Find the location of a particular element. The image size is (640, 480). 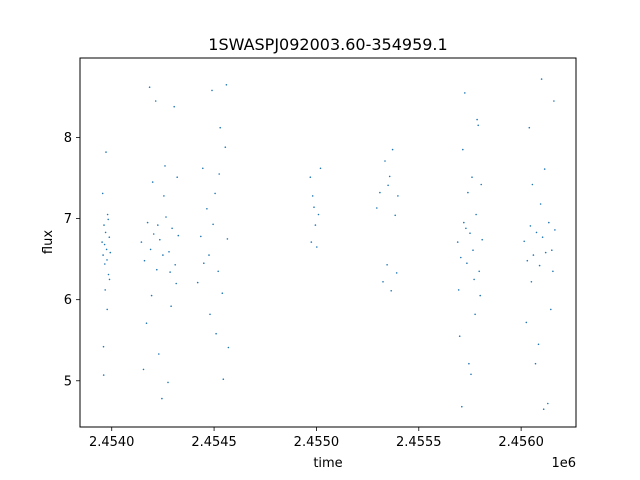

x-tick-label: 2.4560 is located at coordinates (521, 442).